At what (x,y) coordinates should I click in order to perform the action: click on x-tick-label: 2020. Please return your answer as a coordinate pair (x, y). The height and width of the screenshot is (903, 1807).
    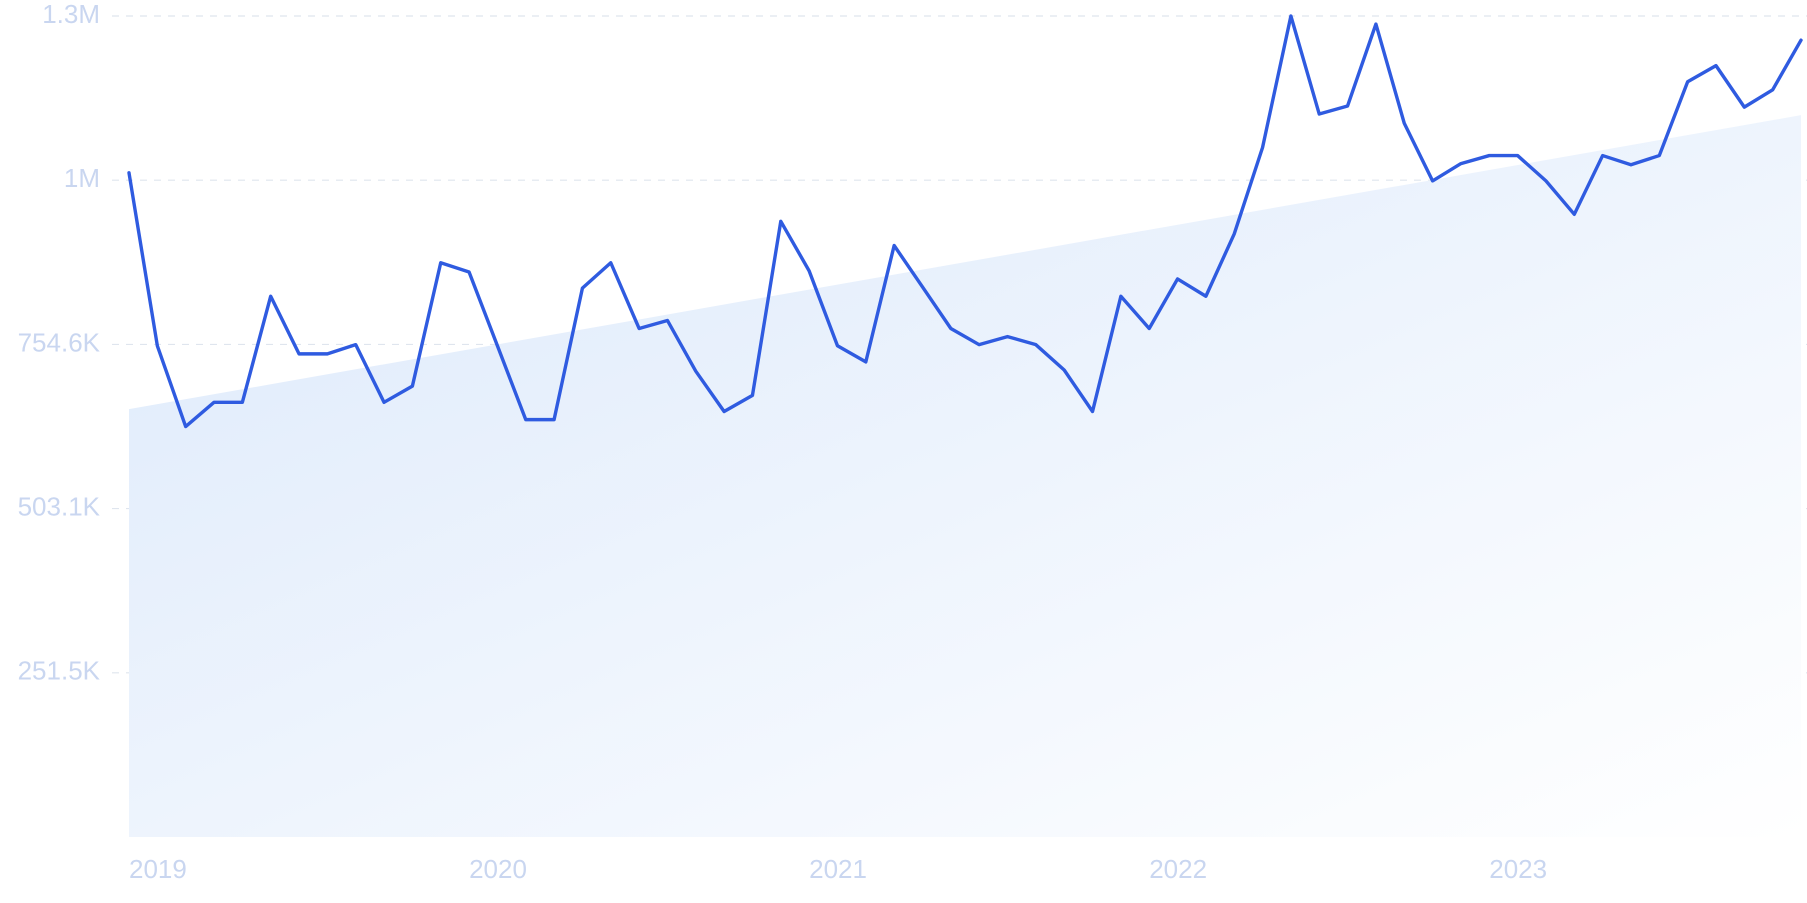
    Looking at the image, I should click on (498, 869).